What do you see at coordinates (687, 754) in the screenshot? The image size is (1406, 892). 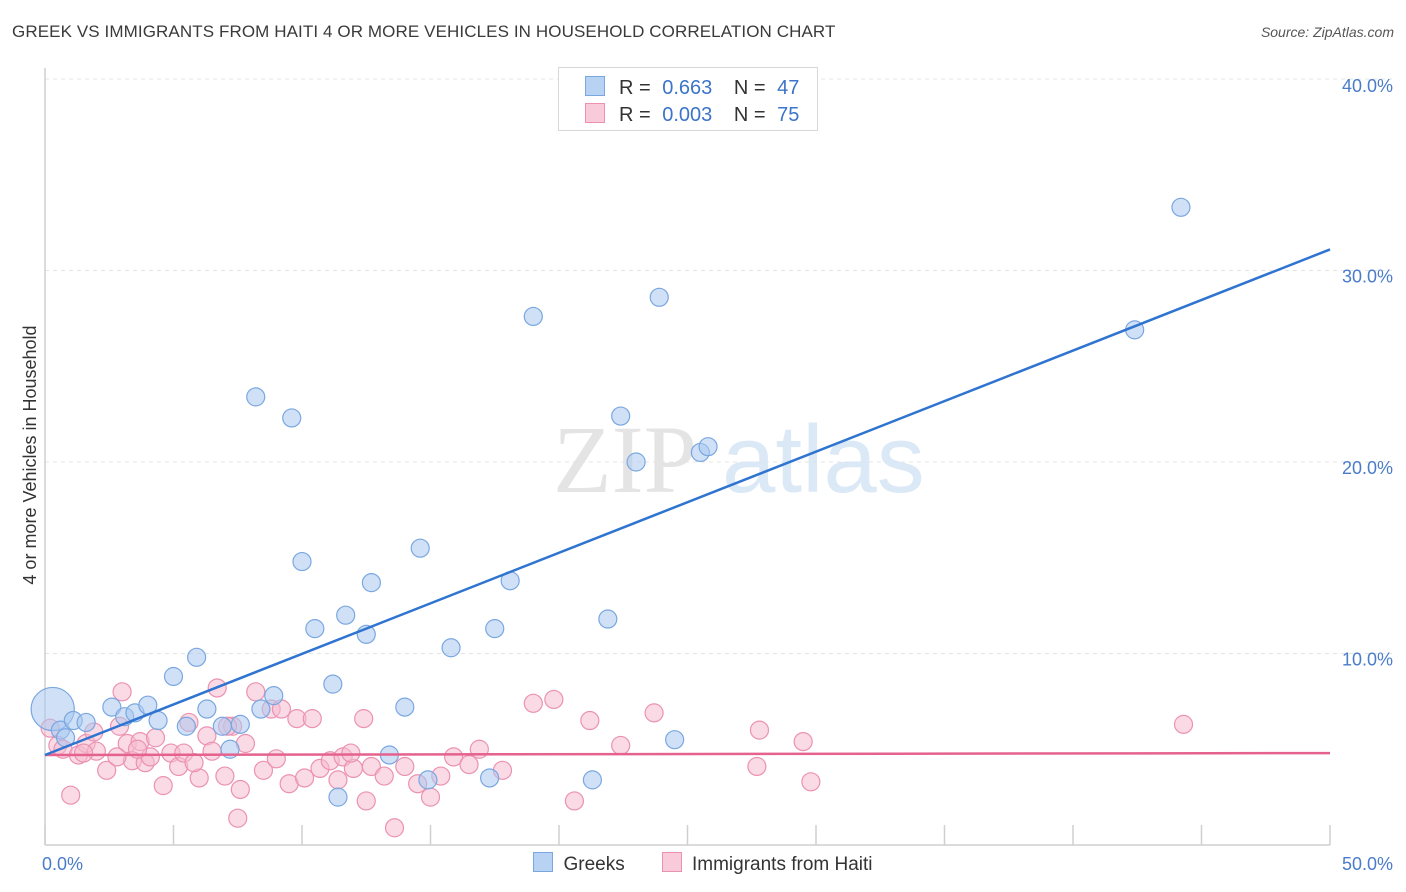 I see `haiti-trend-line` at bounding box center [687, 754].